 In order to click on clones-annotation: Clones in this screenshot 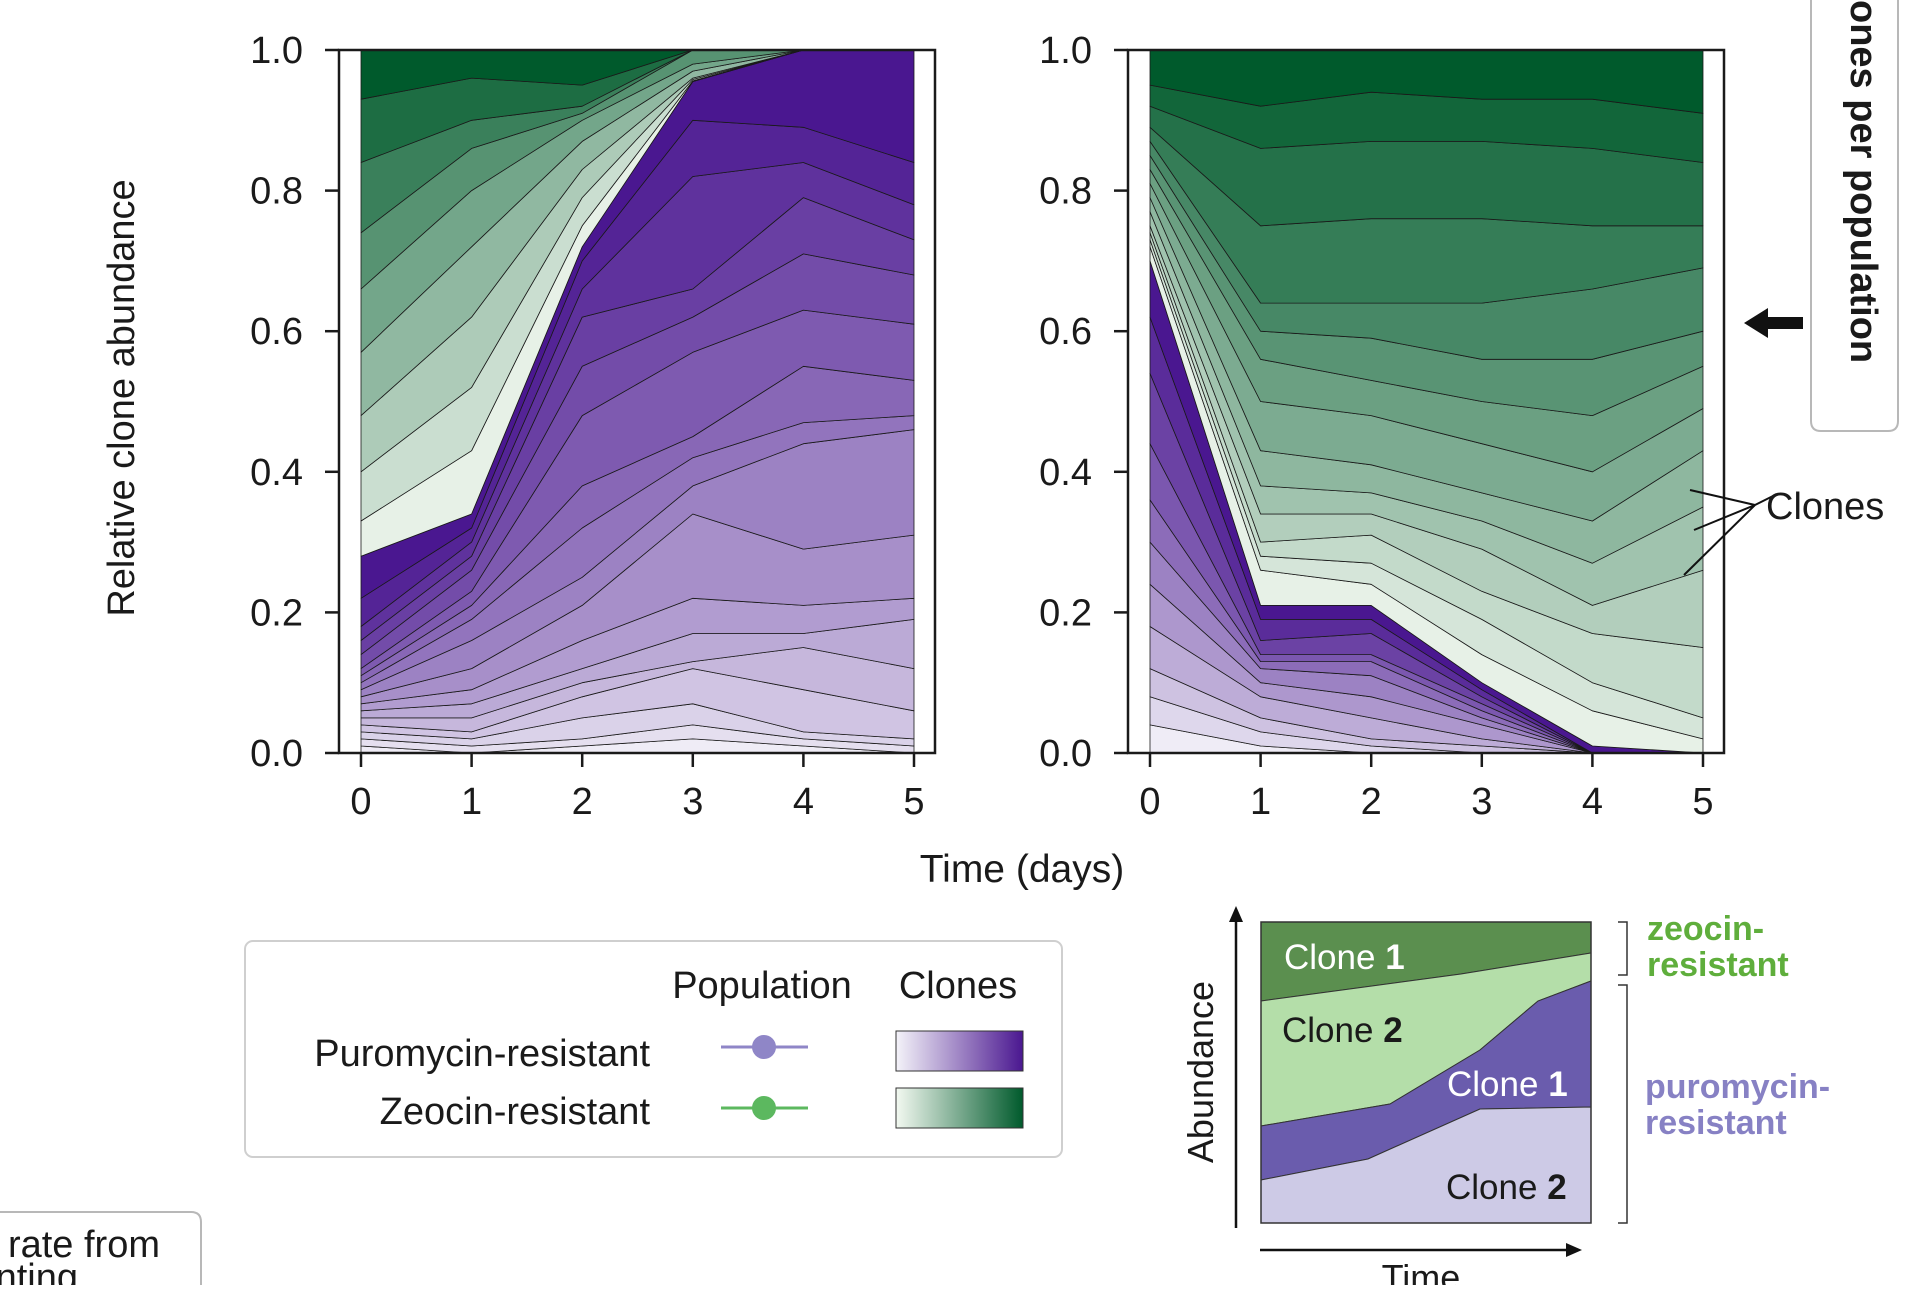, I will do `click(1783, 531)`.